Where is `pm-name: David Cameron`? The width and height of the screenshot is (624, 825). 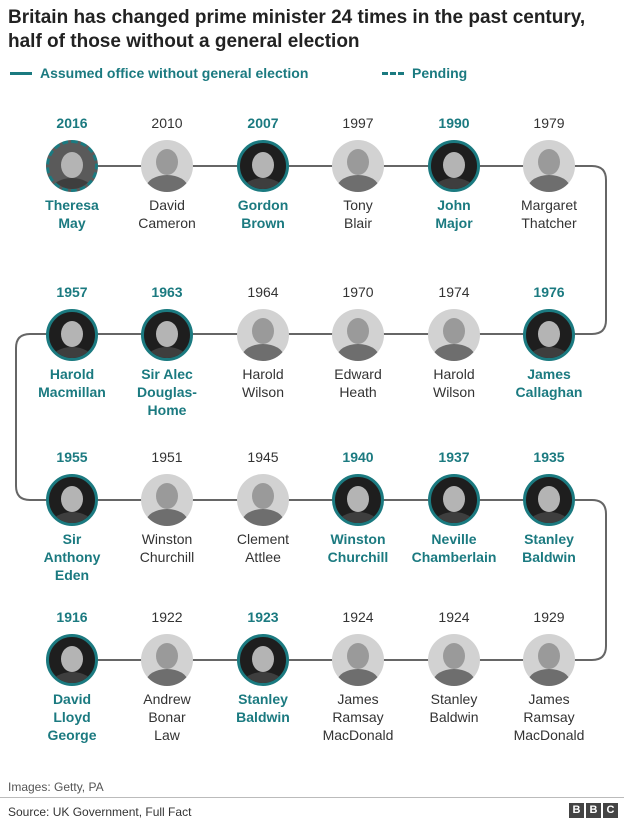 pm-name: David Cameron is located at coordinates (167, 214).